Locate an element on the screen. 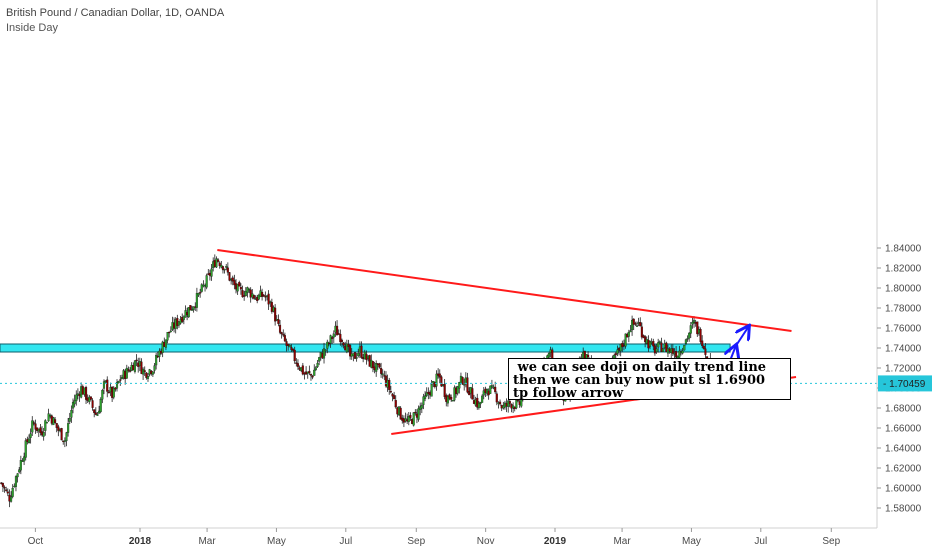 The height and width of the screenshot is (550, 932). x-tick-label: Jul is located at coordinates (760, 541).